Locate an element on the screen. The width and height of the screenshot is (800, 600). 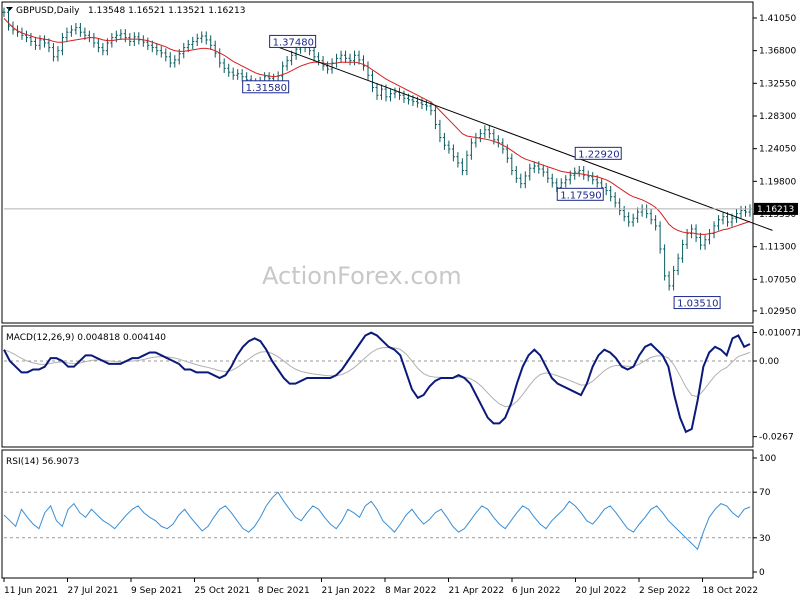
price-y-tick-label: 1.15550 is located at coordinates (777, 215).